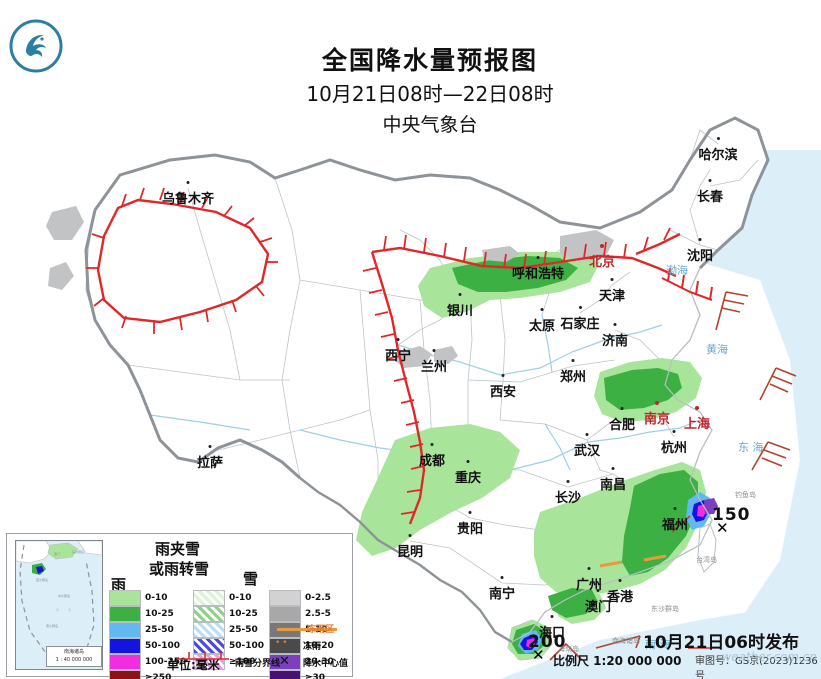 This screenshot has width=821, height=679. Describe the element at coordinates (751, 447) in the screenshot. I see `sea-label: 东 海` at that location.